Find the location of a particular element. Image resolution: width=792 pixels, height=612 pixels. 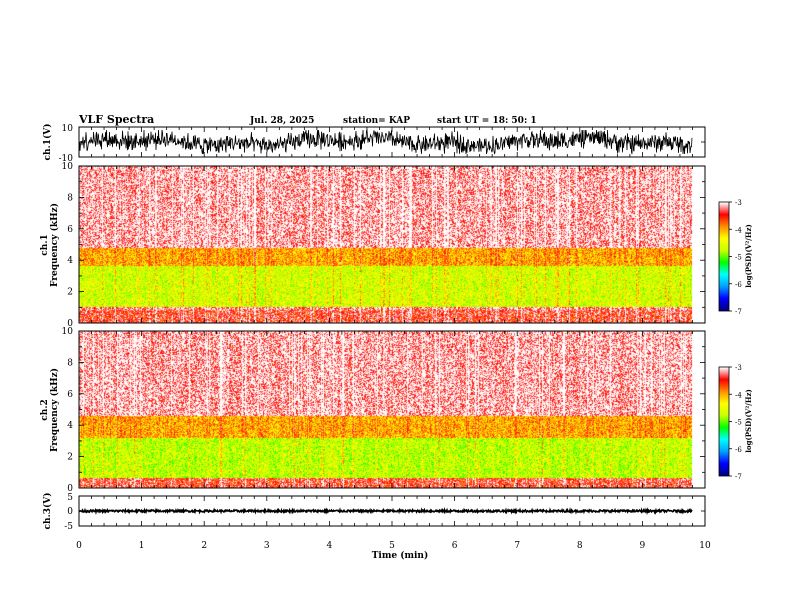

ch3-waveform-trace is located at coordinates (385, 511).